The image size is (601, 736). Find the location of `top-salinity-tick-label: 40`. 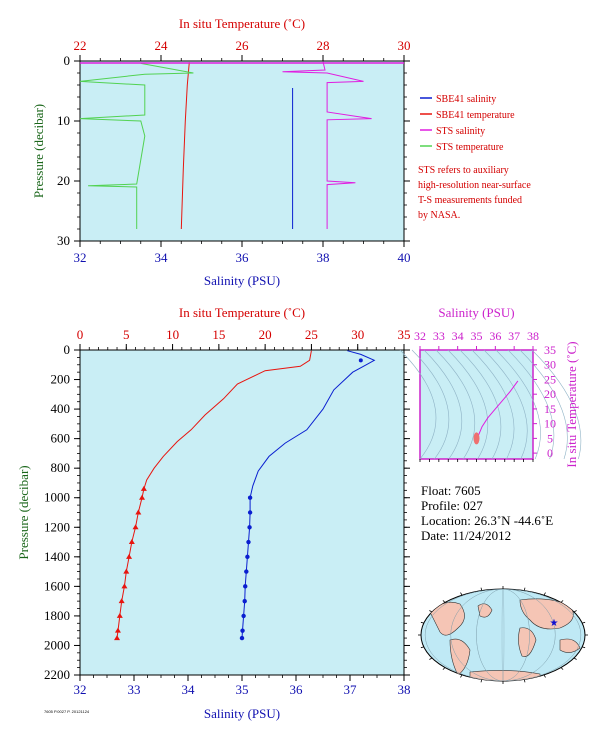

top-salinity-tick-label: 40 is located at coordinates (404, 257).